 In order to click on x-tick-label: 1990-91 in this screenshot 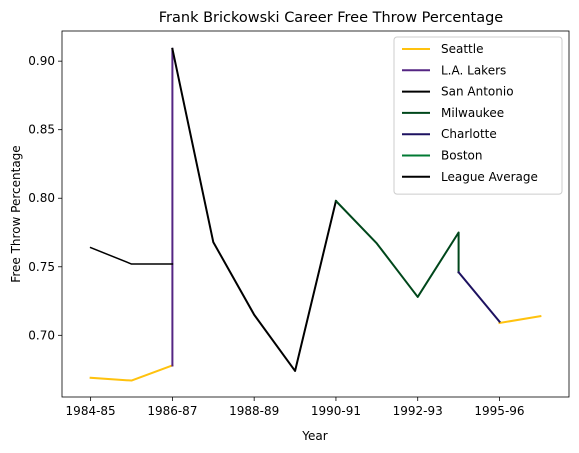, I will do `click(336, 411)`.